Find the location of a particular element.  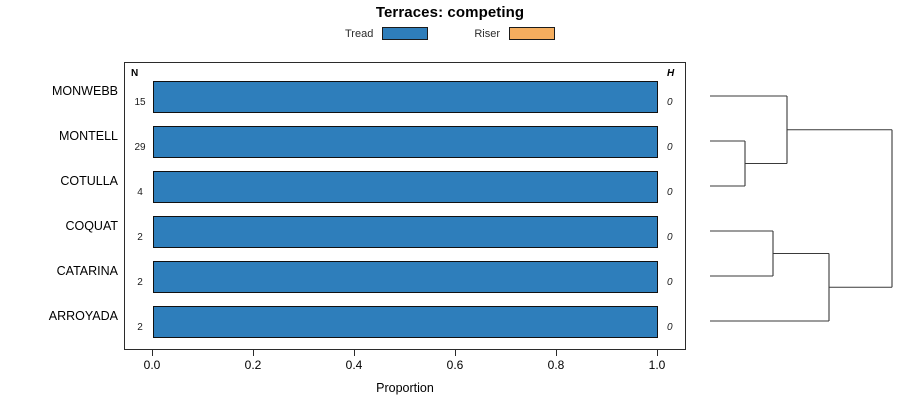

y-axis-label: CATARINA is located at coordinates (87, 271).